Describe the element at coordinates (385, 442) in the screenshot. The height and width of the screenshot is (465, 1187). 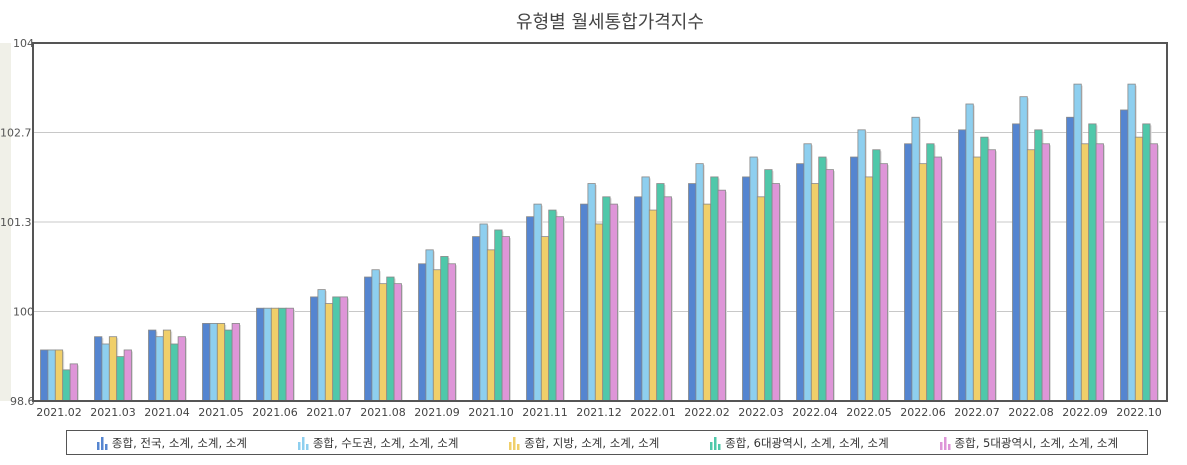
I see `legend-label: 종합, 수도권, 소계, 소계, 소계` at that location.